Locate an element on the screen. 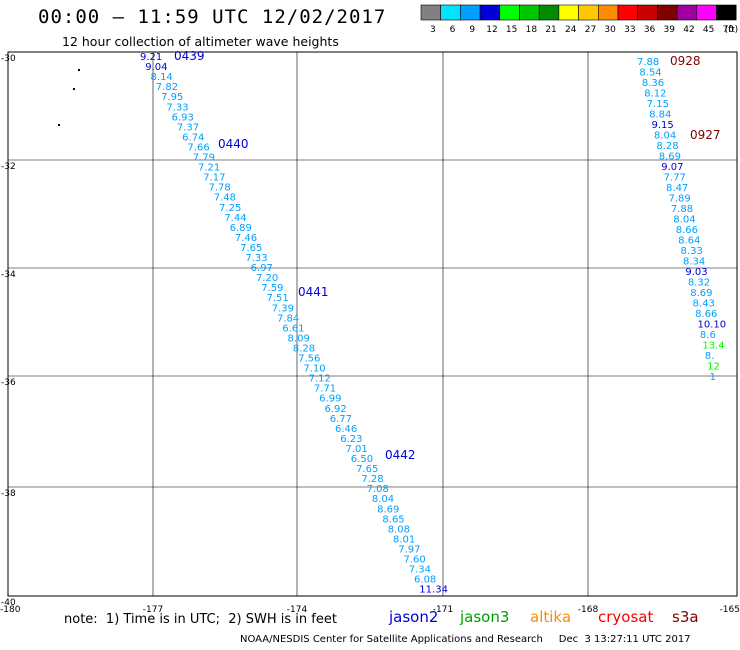 This screenshot has height=650, width=740. latitude-tick-label: -30 is located at coordinates (8, 59).